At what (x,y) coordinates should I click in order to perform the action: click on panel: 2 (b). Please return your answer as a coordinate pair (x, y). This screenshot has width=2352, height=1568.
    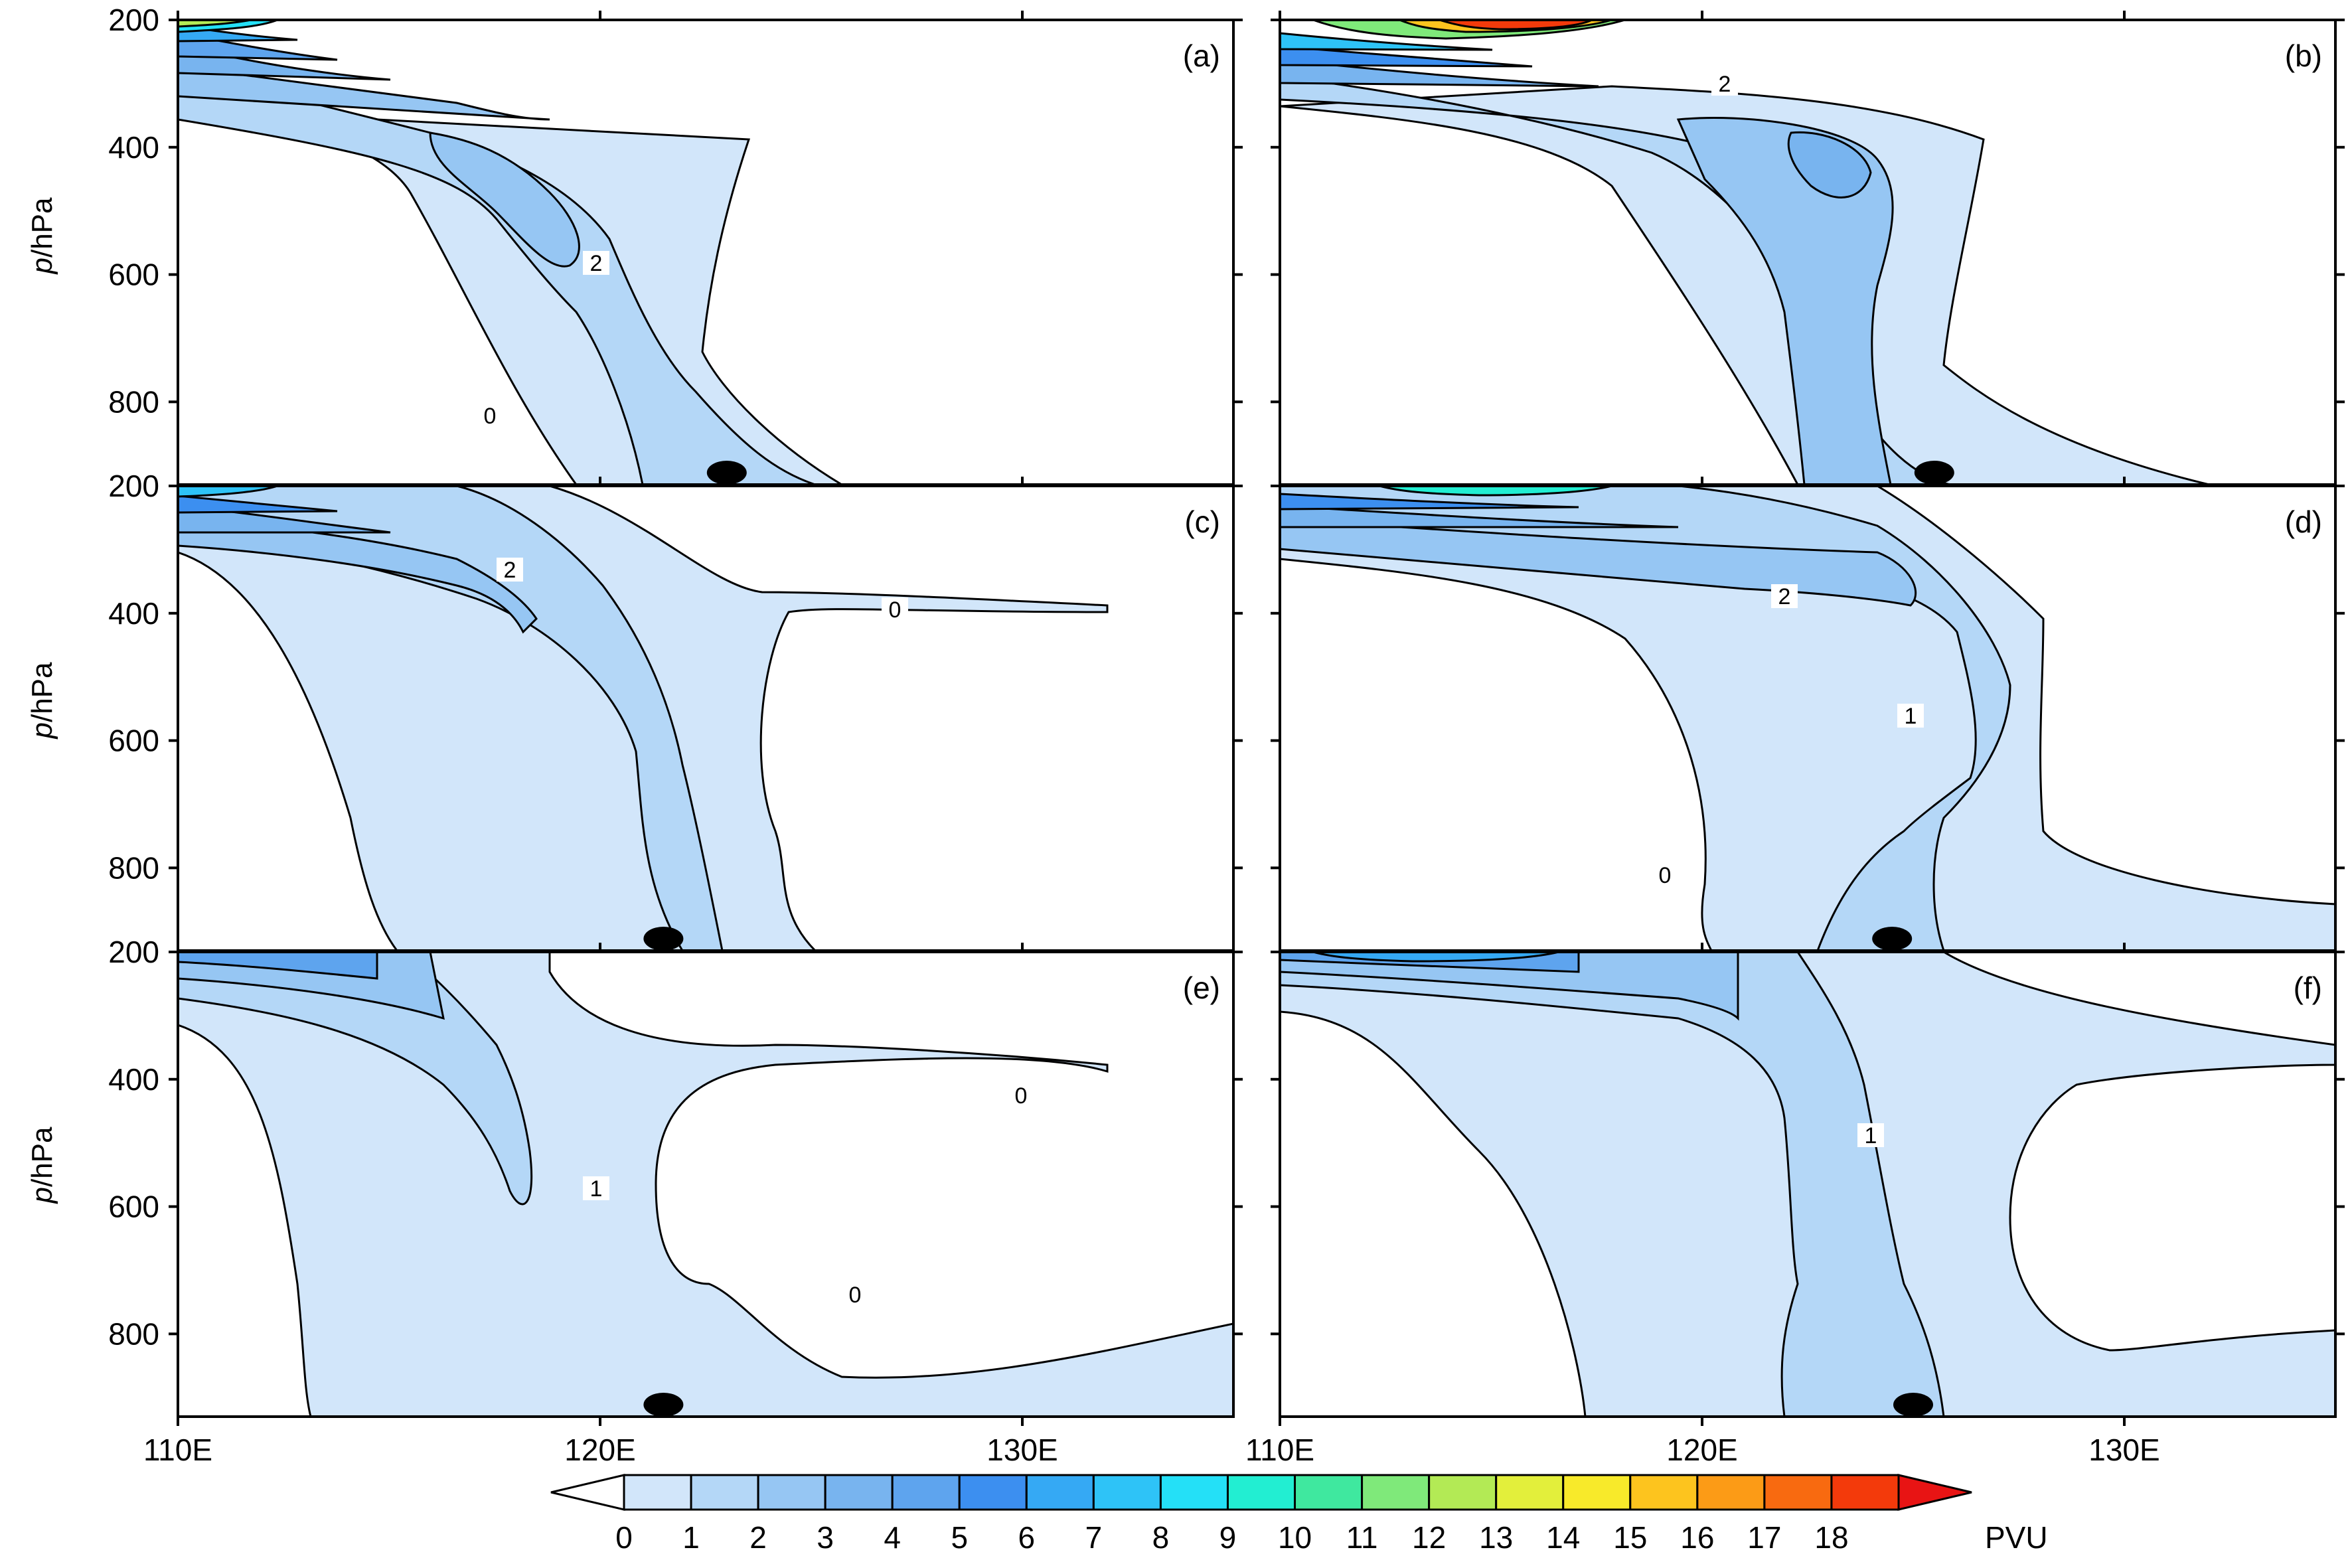
    Looking at the image, I should click on (1808, 253).